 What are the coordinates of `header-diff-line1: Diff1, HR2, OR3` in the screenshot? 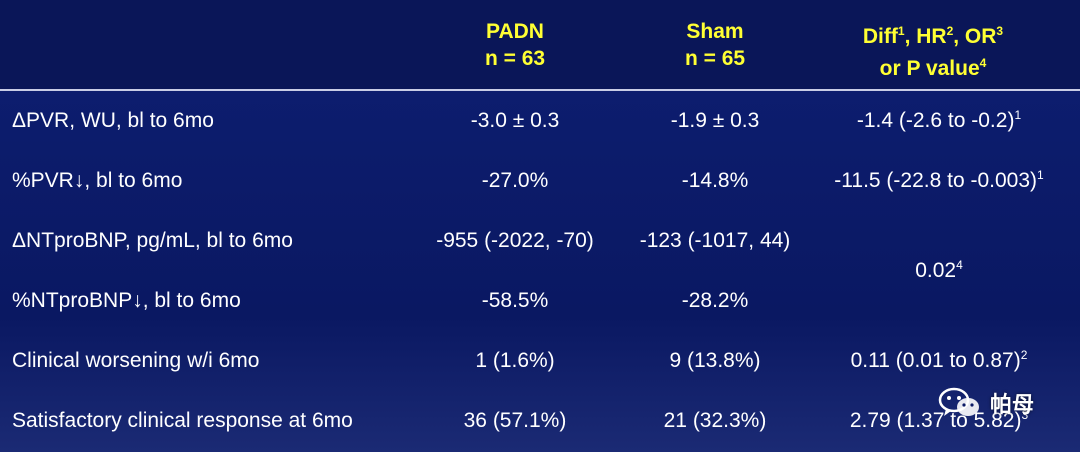 It's located at (933, 34).